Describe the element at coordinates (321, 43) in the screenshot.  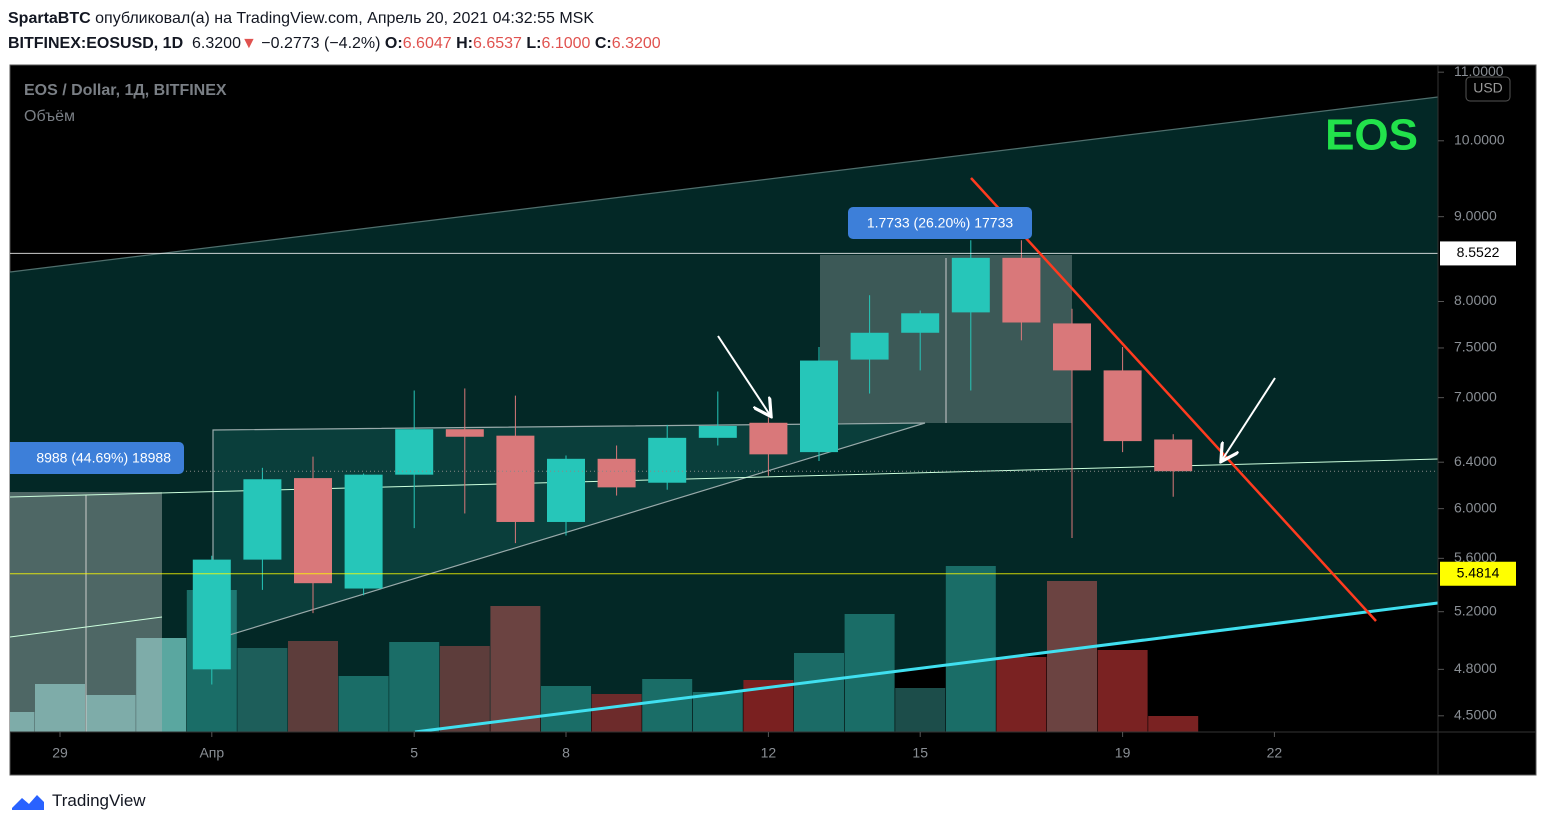
I see `change: −0.2773 (−4.2%)` at that location.